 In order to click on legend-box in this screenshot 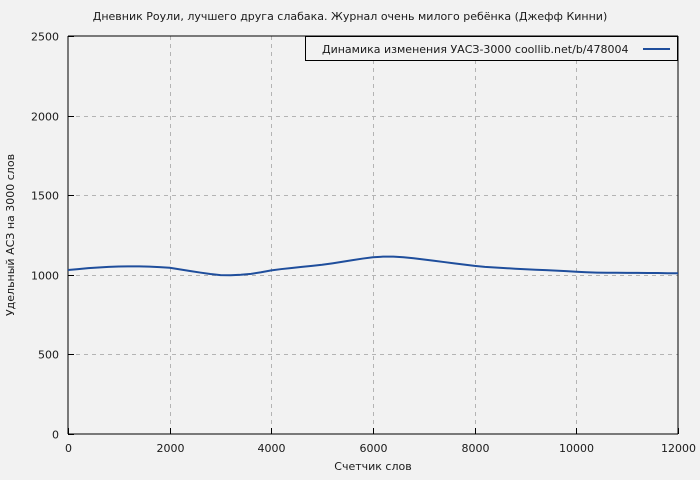, I will do `click(491, 48)`.